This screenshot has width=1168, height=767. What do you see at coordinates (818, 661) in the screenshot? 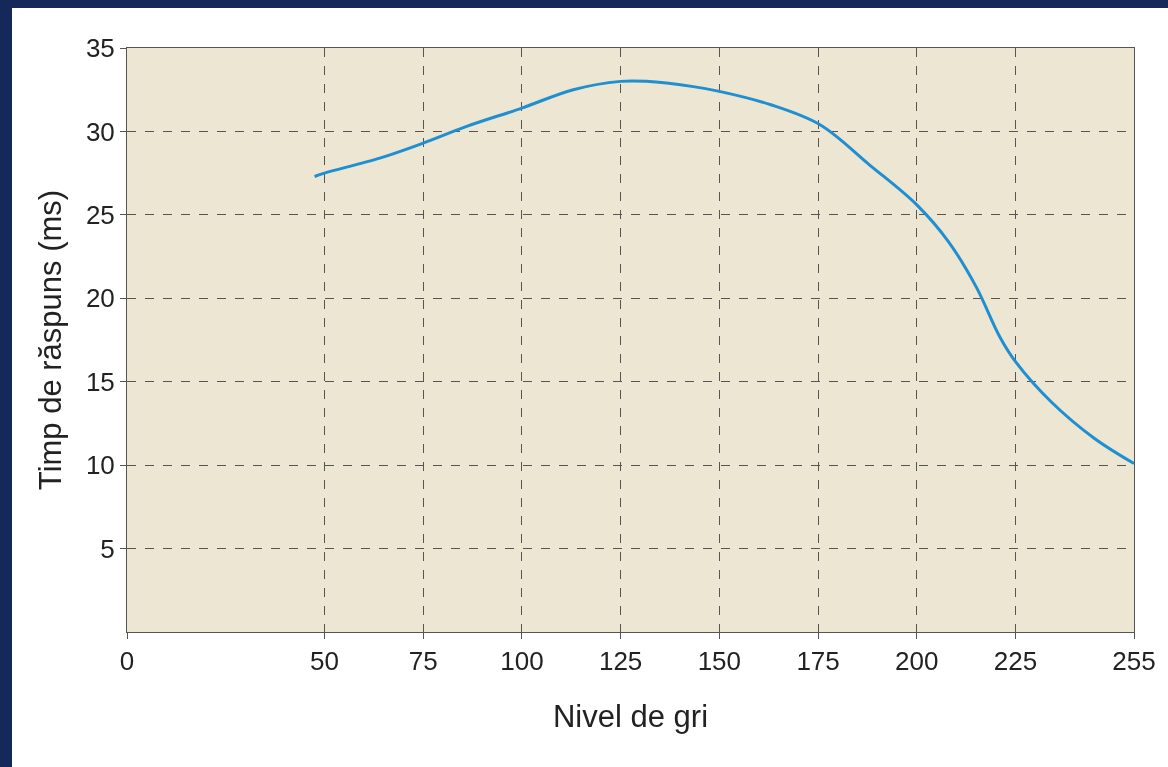
I see `x-tick-label: 175` at bounding box center [818, 661].